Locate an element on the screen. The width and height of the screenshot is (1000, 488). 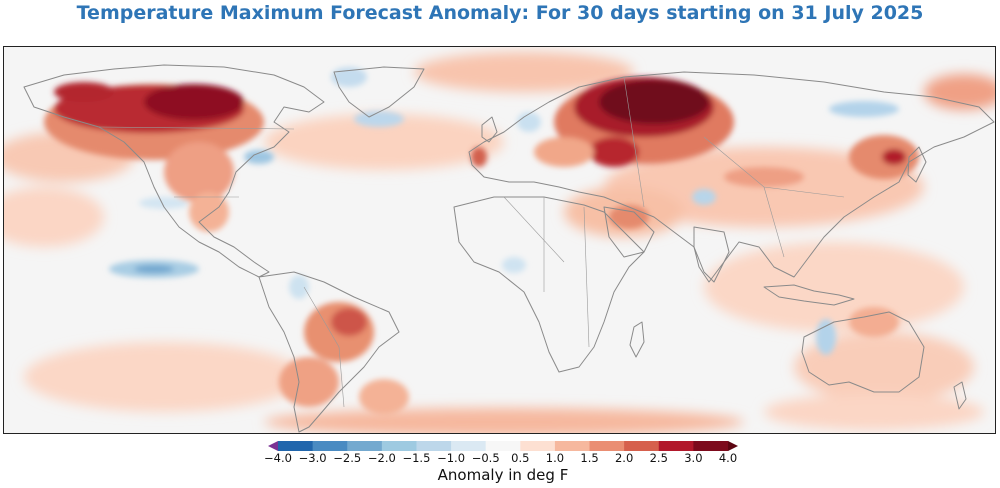
colorbar-tick-label: −2.0 is located at coordinates (381, 458).